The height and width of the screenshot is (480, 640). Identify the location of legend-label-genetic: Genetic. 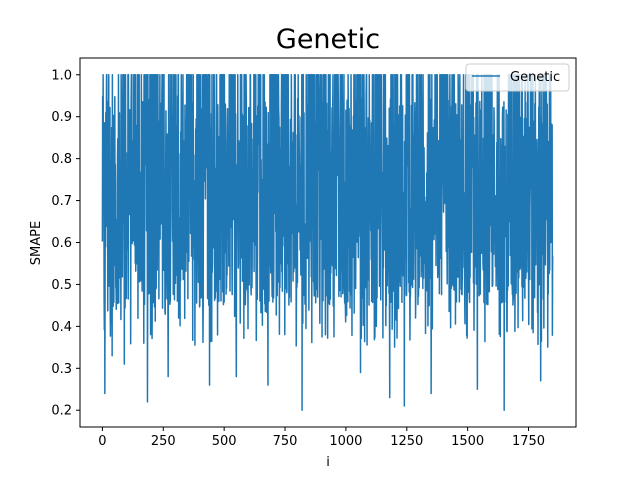
(535, 77).